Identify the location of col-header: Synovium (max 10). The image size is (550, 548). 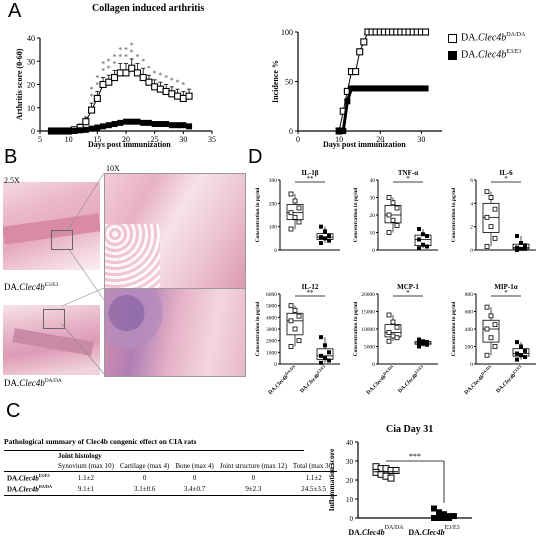
(85, 466).